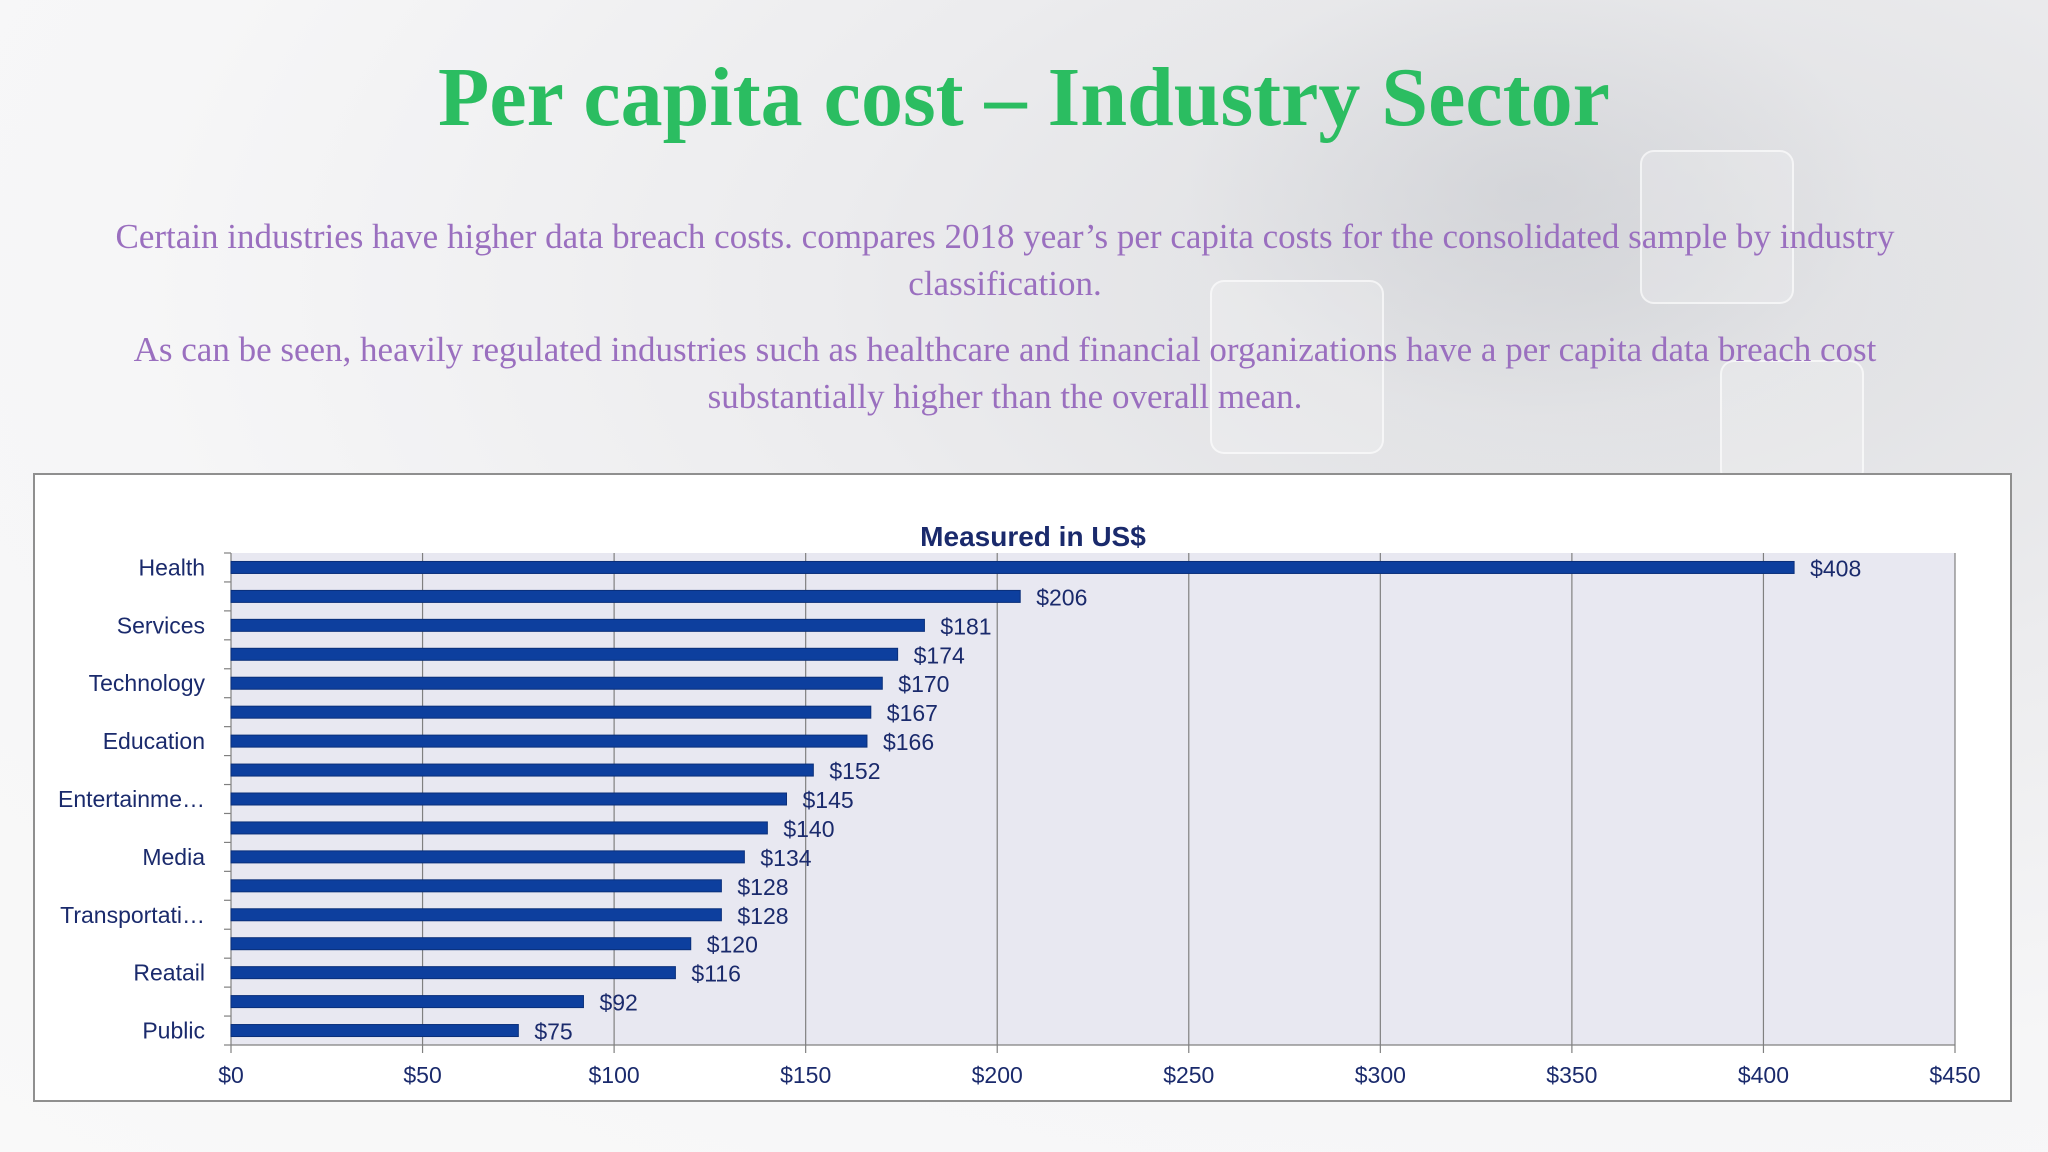  What do you see at coordinates (614, 1075) in the screenshot?
I see `x-tick-label: $100` at bounding box center [614, 1075].